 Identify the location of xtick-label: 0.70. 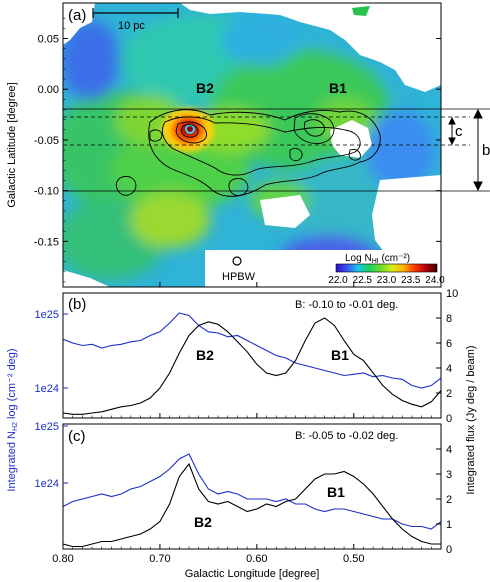
(159, 559).